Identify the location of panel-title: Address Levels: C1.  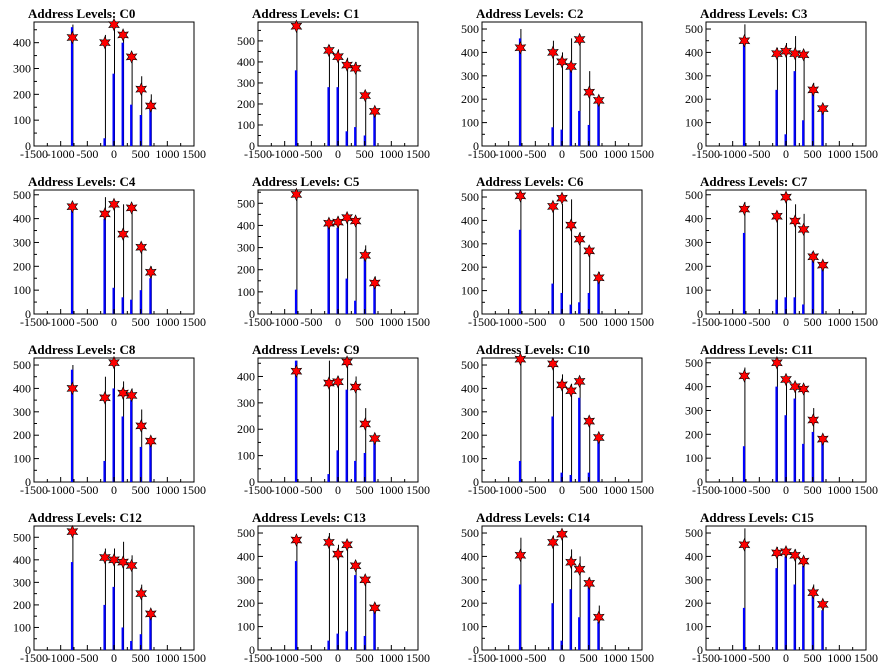
(305, 13).